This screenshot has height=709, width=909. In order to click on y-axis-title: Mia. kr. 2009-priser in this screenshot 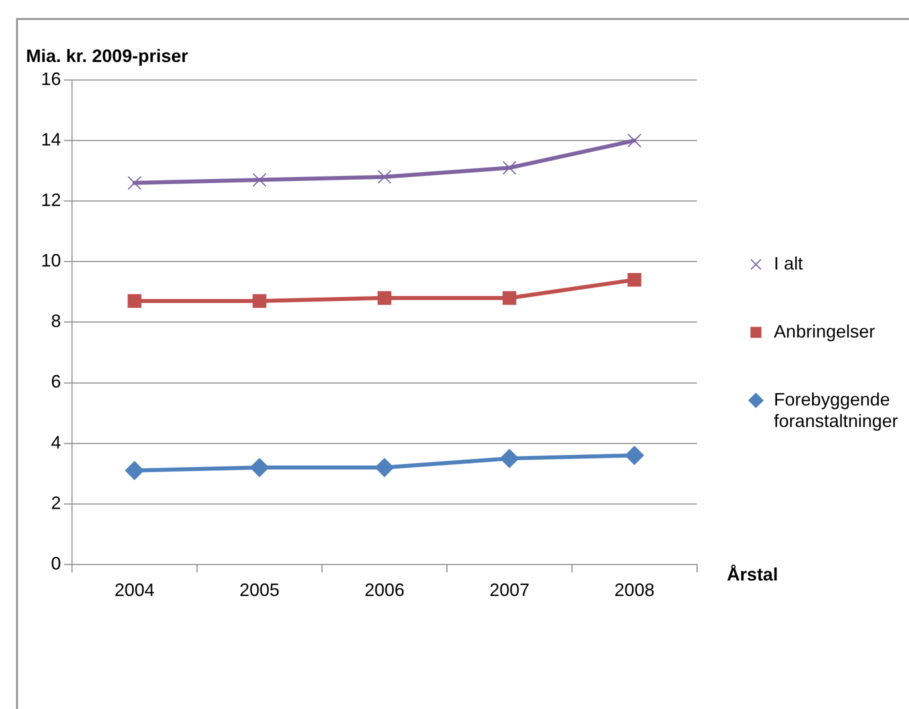, I will do `click(107, 56)`.